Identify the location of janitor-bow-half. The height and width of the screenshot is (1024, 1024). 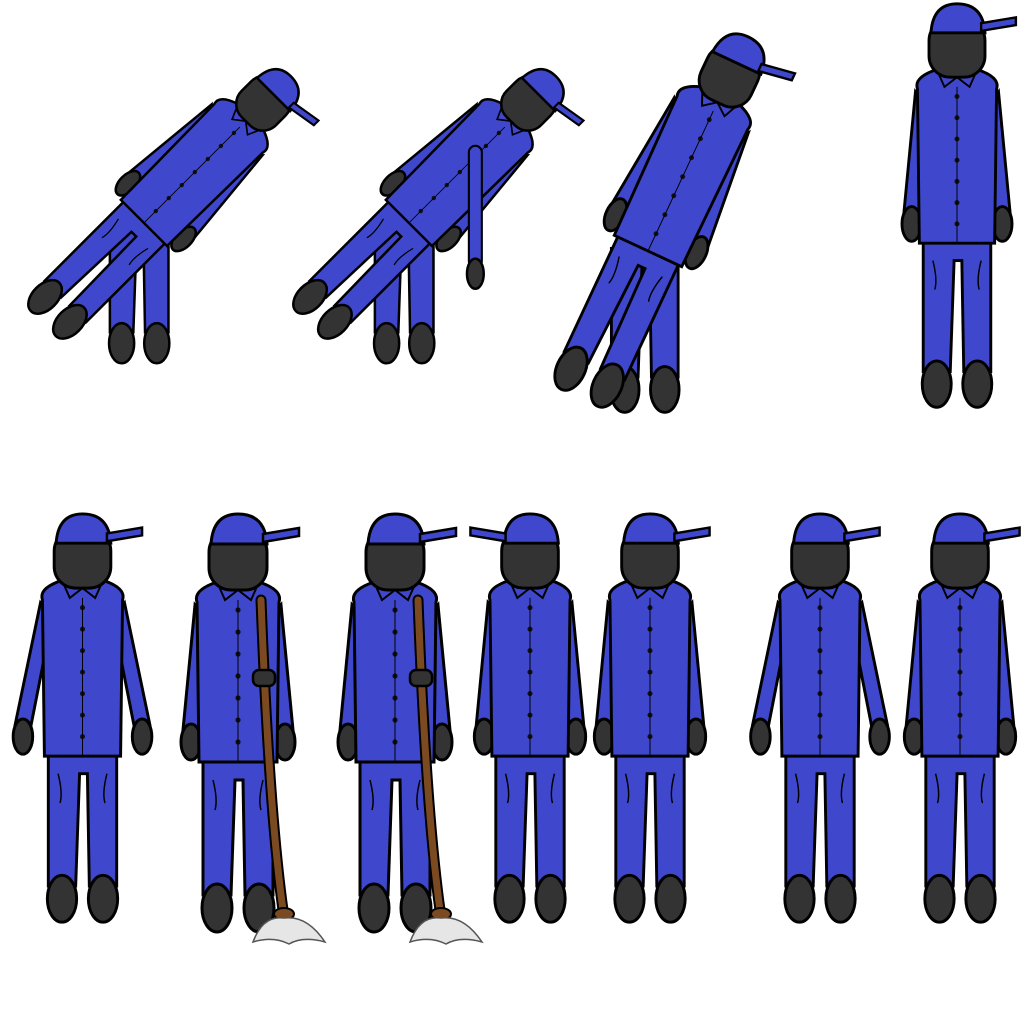
(675, 223).